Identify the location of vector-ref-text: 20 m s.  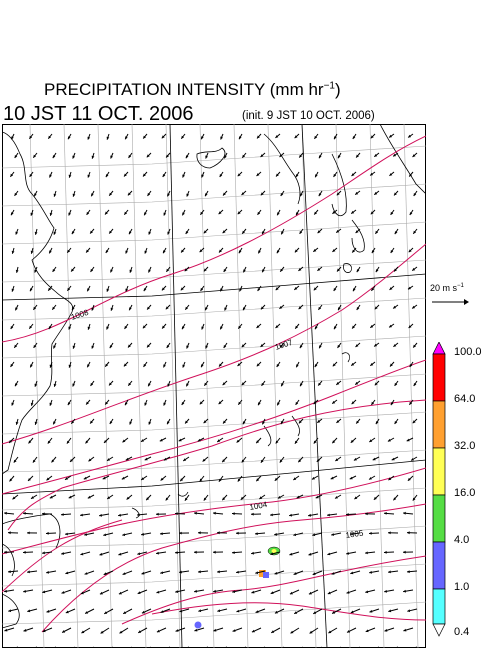
(444, 288).